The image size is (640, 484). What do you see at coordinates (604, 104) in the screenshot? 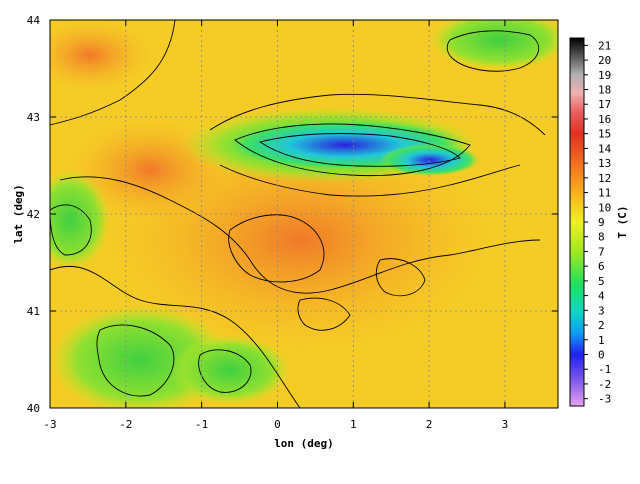
I see `colorbar-tick-label: 17` at bounding box center [604, 104].